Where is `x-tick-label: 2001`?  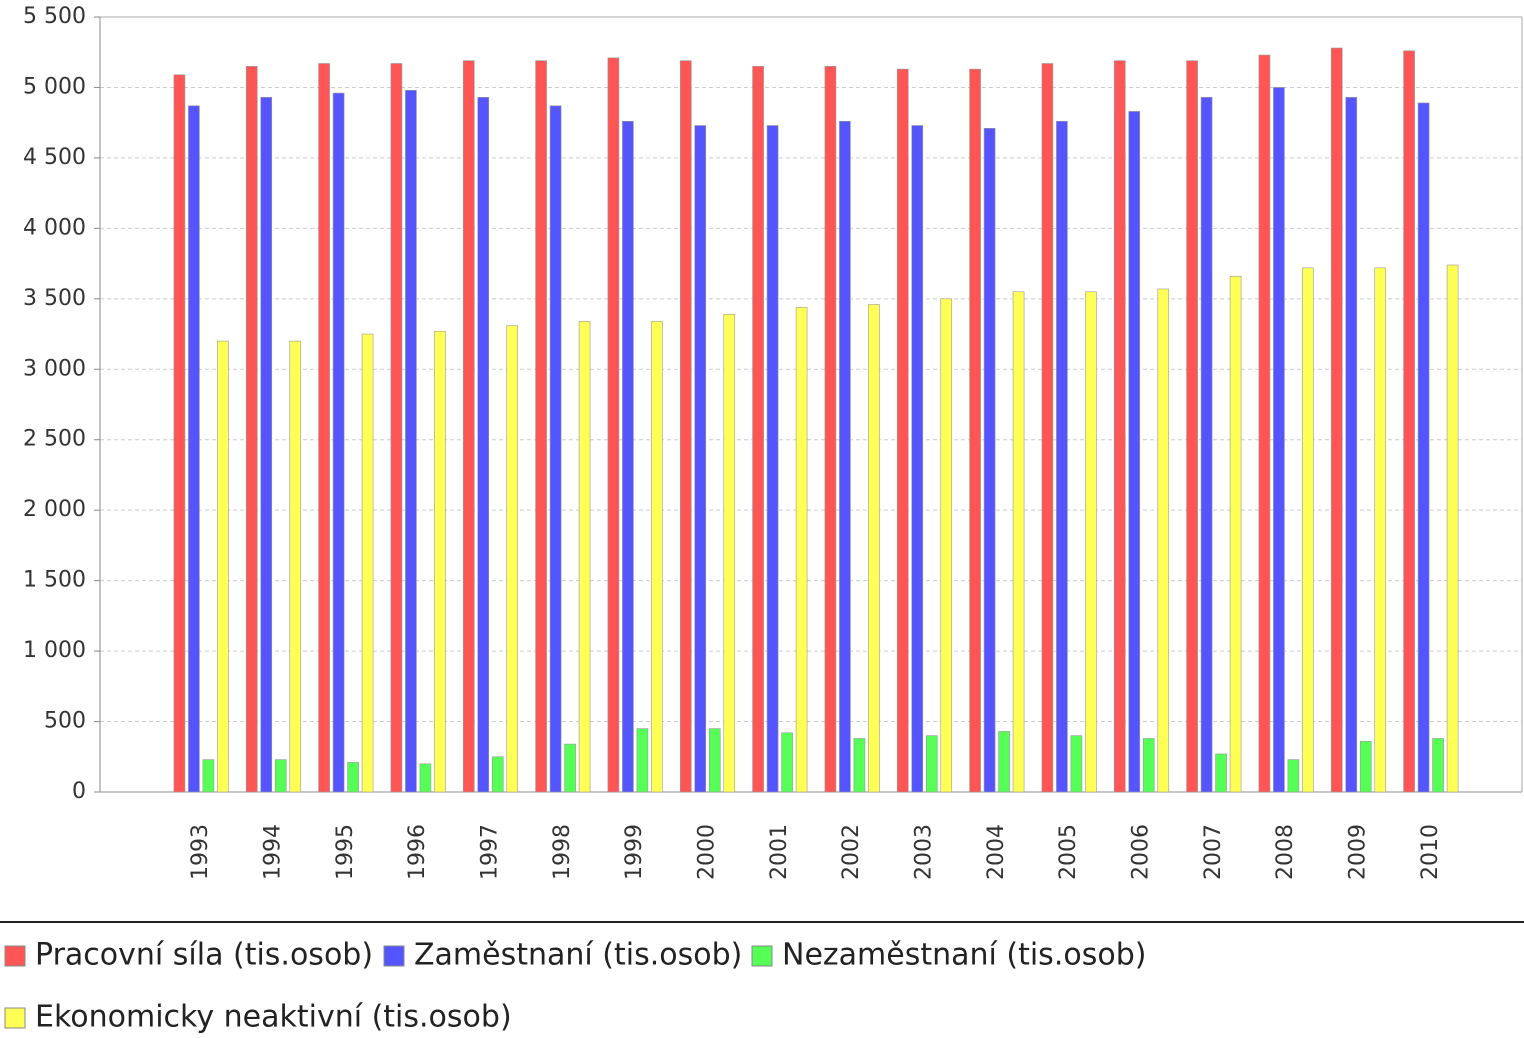
x-tick-label: 2001 is located at coordinates (779, 852).